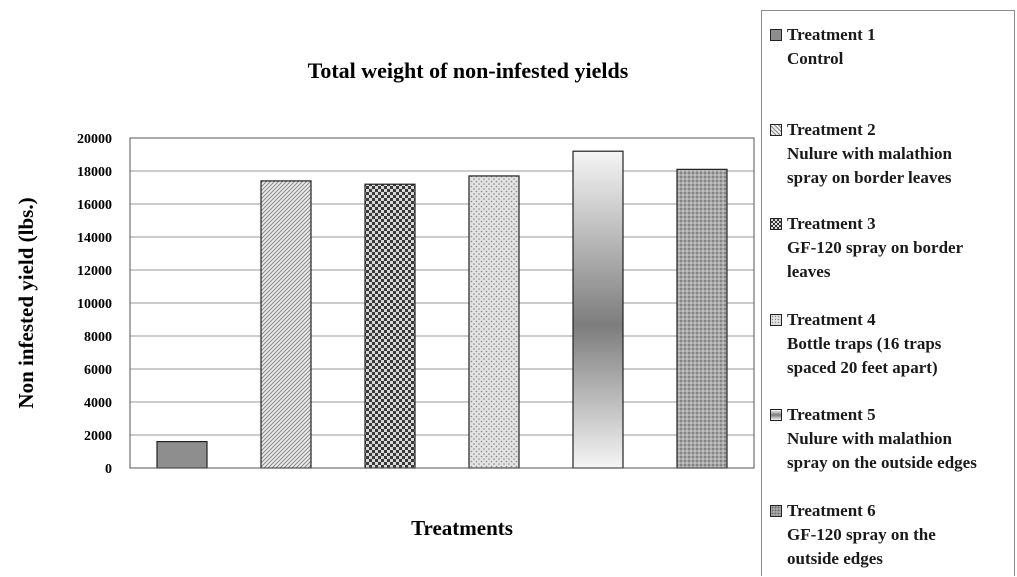  Describe the element at coordinates (98, 436) in the screenshot. I see `y-tick-label: 2000` at that location.